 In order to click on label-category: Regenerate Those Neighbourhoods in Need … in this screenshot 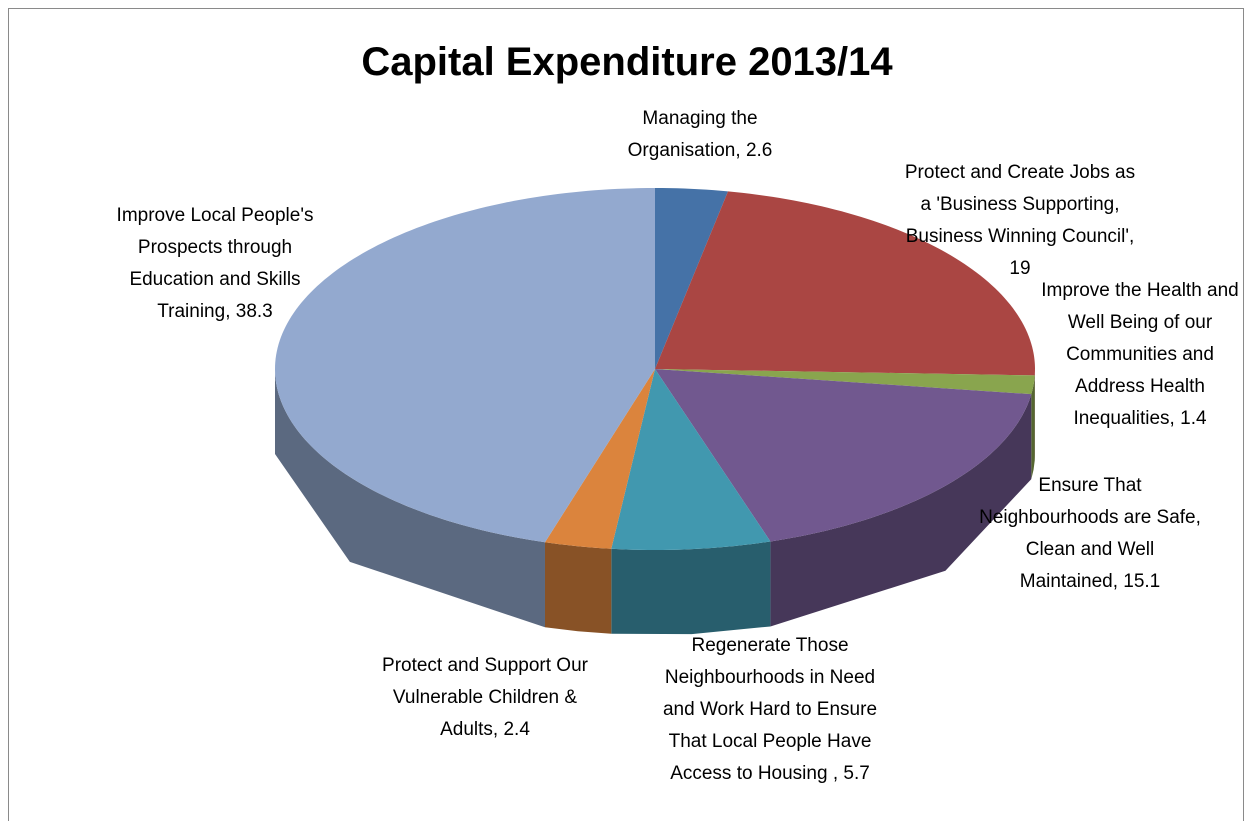, I will do `click(770, 709)`.